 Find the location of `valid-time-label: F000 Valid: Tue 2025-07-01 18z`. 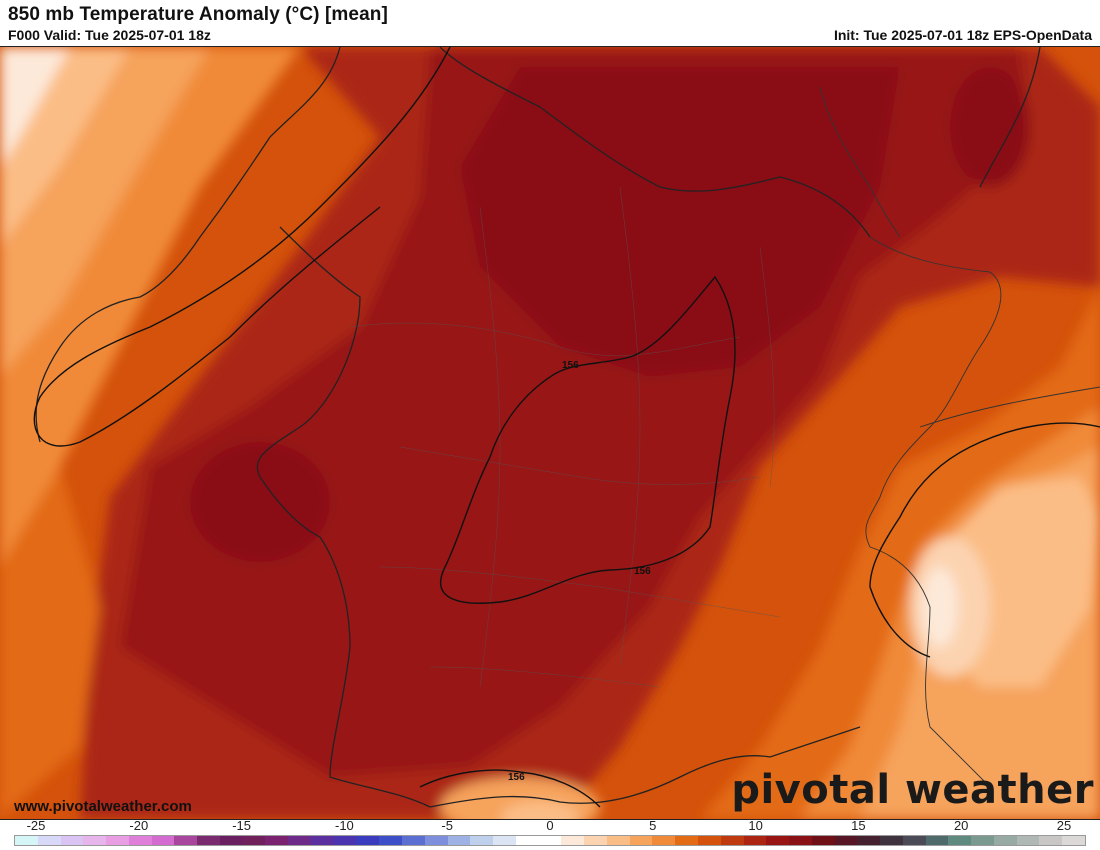

valid-time-label: F000 Valid: Tue 2025-07-01 18z is located at coordinates (109, 35).